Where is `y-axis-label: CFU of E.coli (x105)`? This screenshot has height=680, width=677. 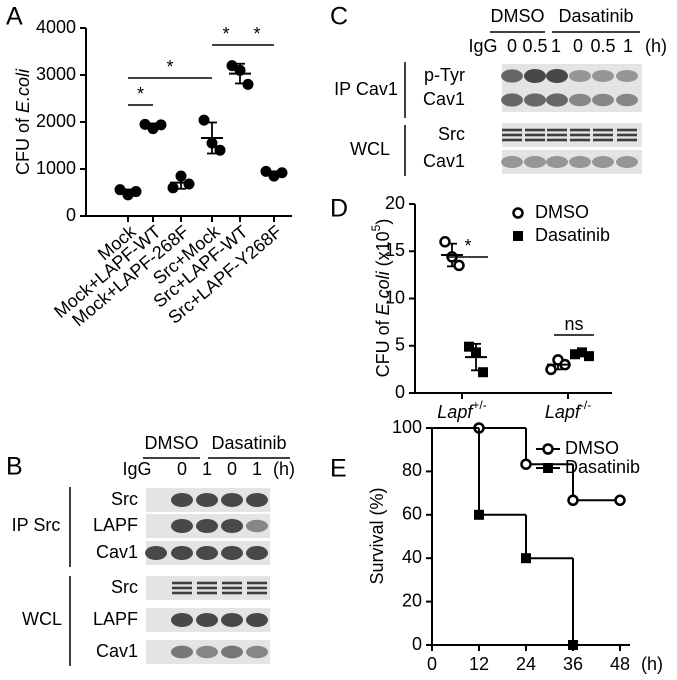
y-axis-label: CFU of E.coli (x105) is located at coordinates (381, 298).